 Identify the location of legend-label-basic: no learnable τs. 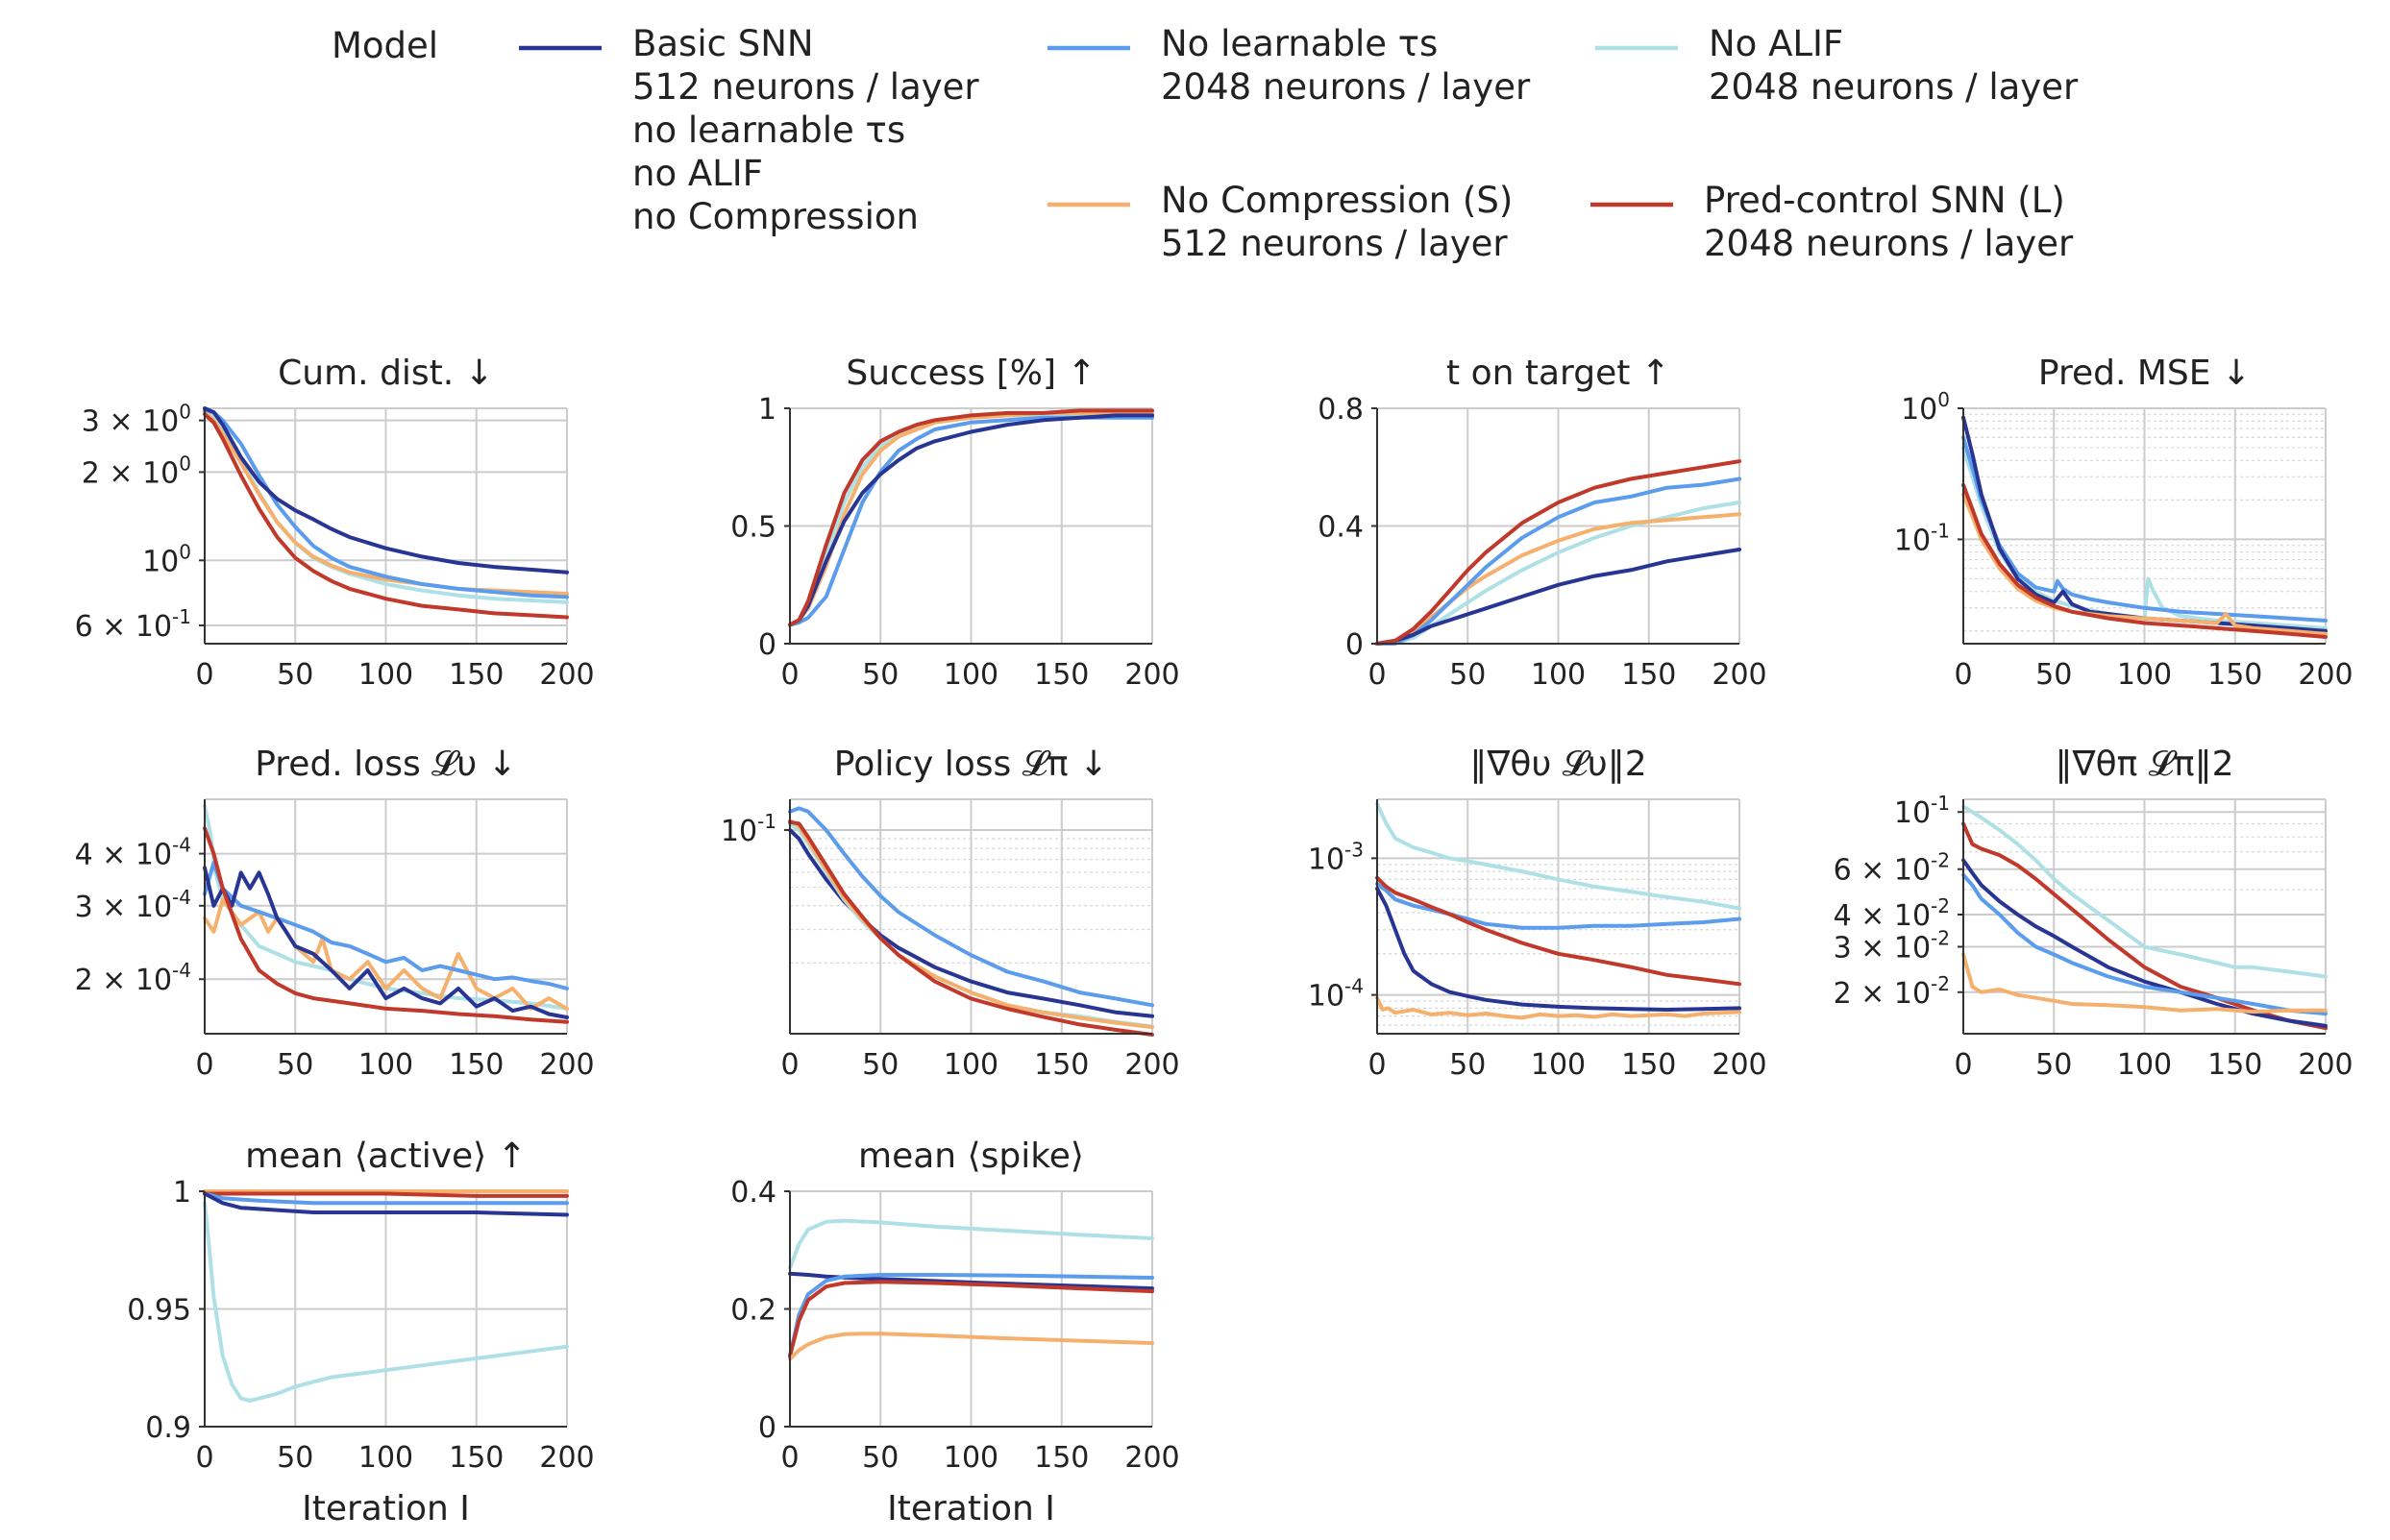
(768, 130).